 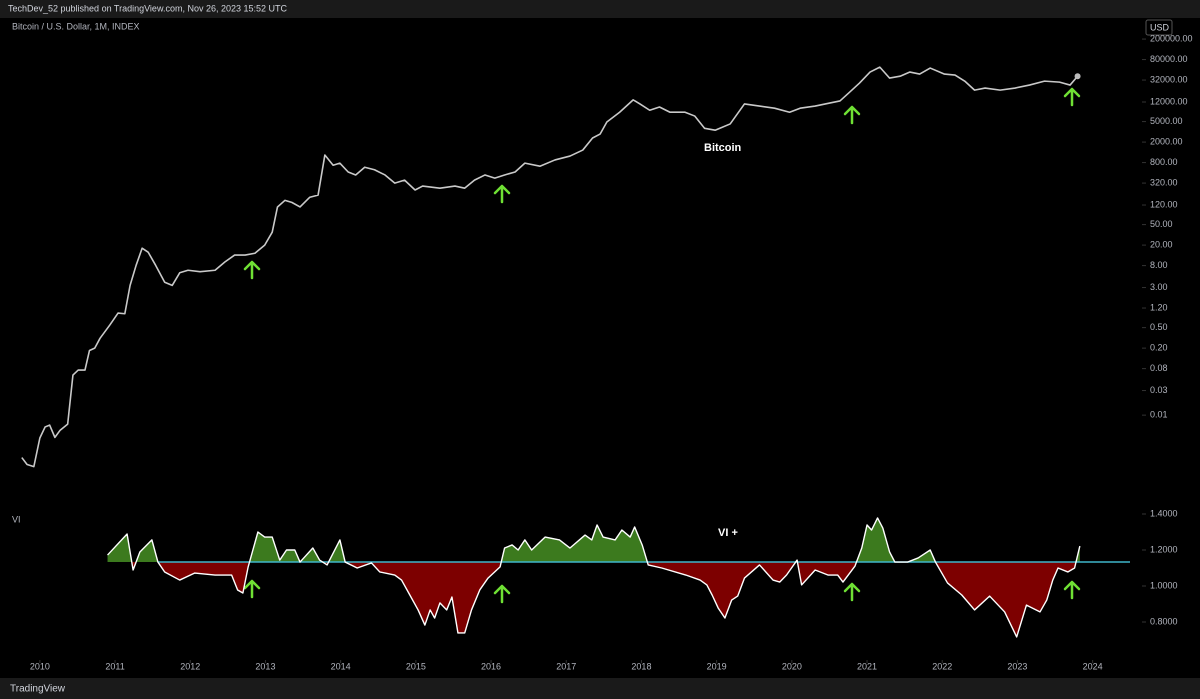 I want to click on currency-box, so click(x=1159, y=27).